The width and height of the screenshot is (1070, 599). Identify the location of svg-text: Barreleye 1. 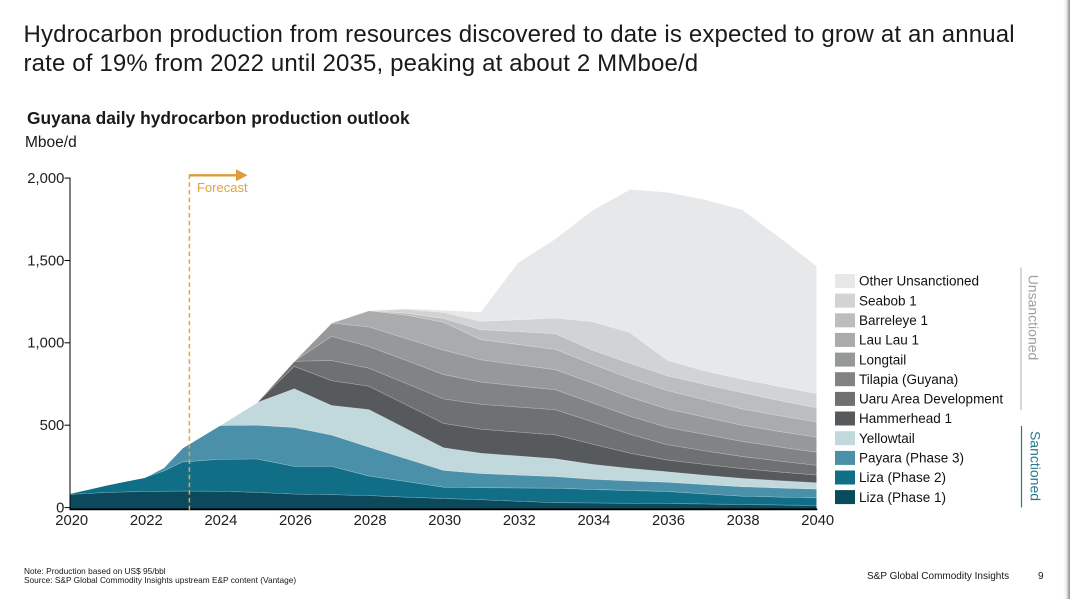
(893, 320).